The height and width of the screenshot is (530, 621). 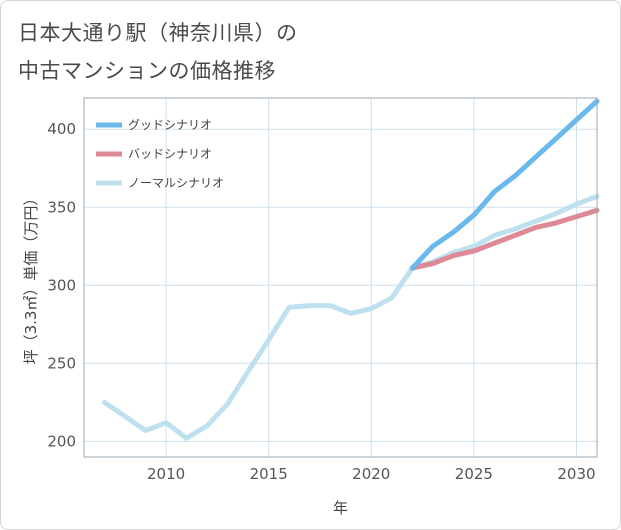 What do you see at coordinates (170, 154) in the screenshot?
I see `legend-label-bad: バッドシナリオ` at bounding box center [170, 154].